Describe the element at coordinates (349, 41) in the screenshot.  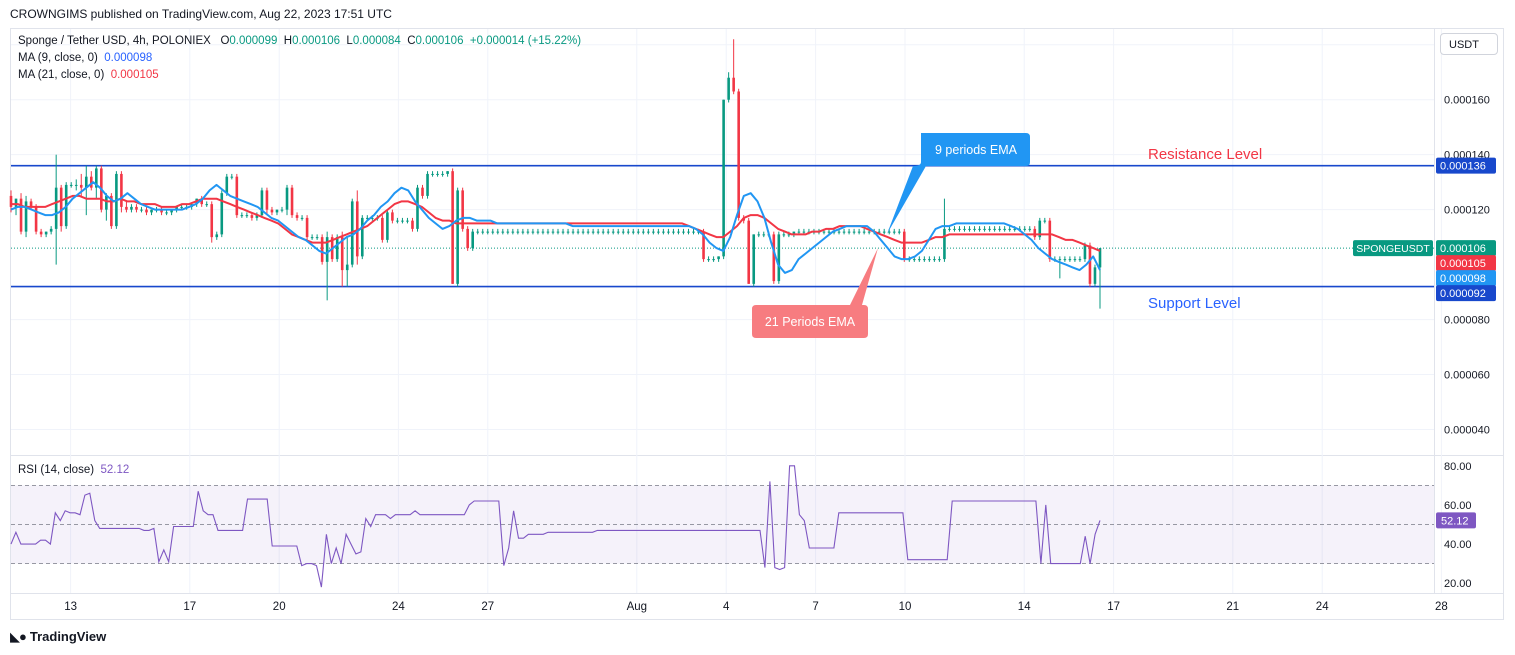
I see `low-label: L` at that location.